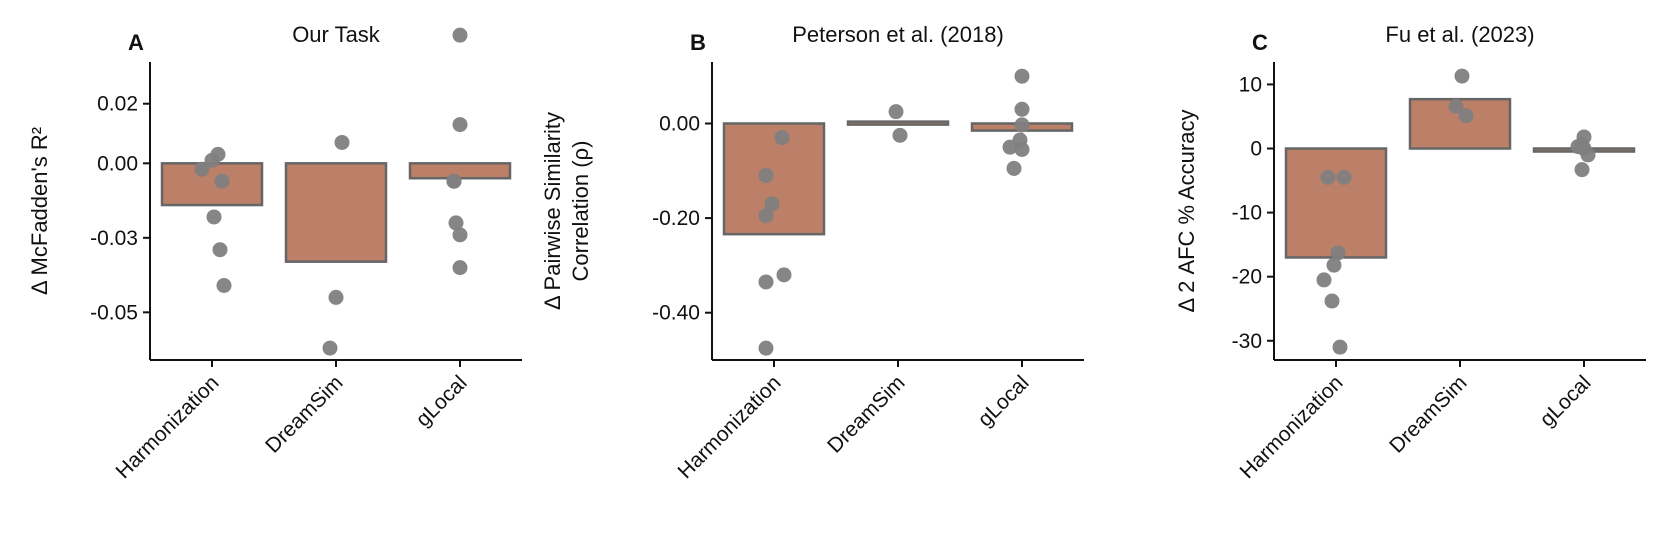  I want to click on panel-b-title: Peterson et al. (2018), so click(898, 34).